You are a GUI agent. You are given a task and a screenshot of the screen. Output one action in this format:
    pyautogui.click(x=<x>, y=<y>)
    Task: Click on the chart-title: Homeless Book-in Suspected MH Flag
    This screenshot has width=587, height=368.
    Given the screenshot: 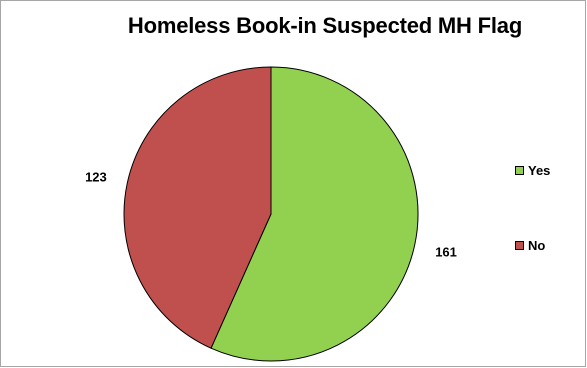 What is the action you would take?
    pyautogui.click(x=325, y=25)
    